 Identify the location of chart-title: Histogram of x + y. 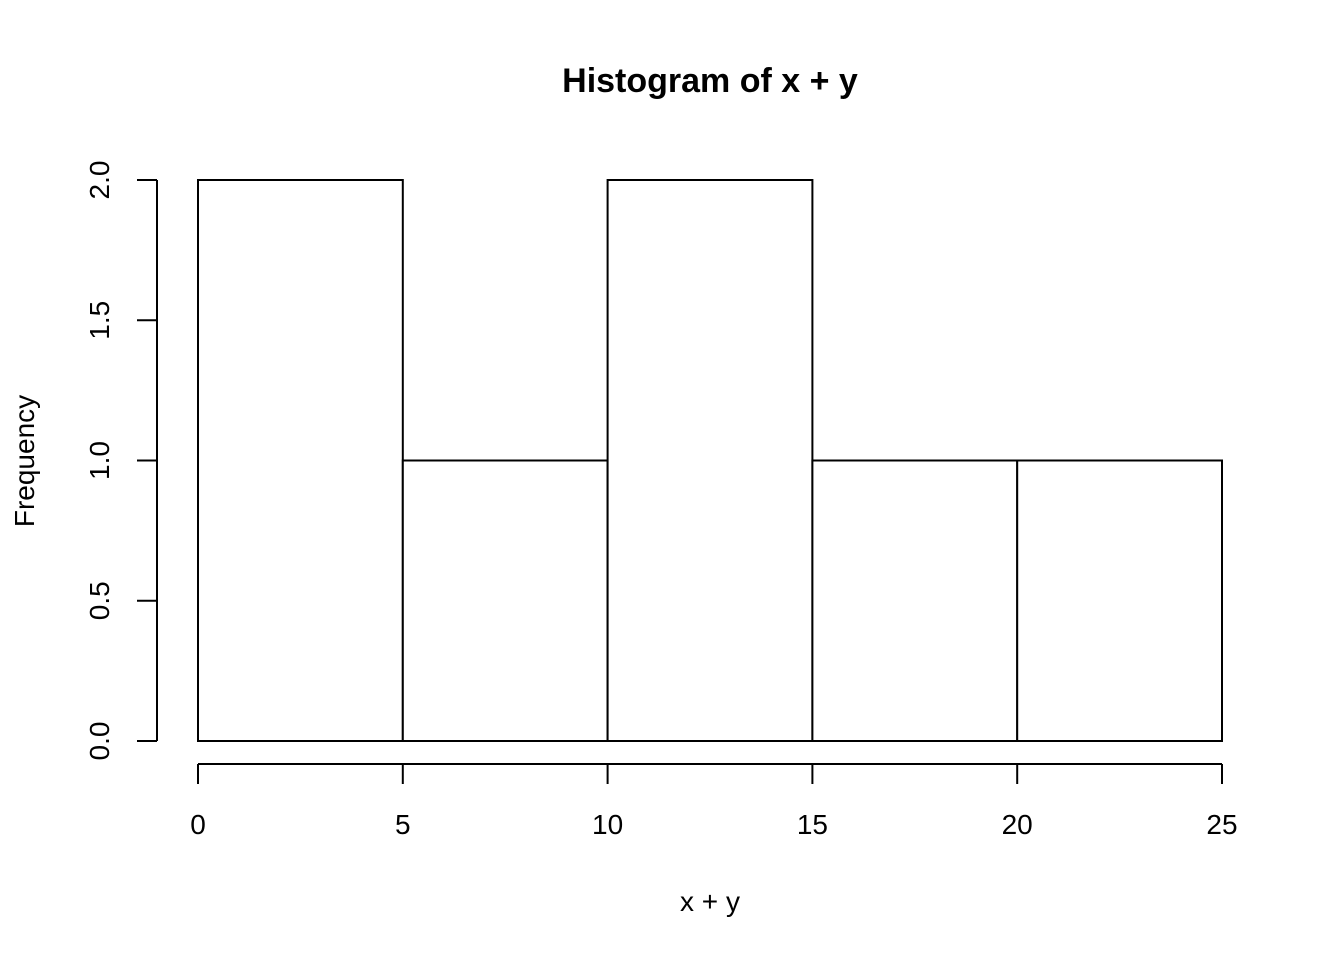
(710, 81).